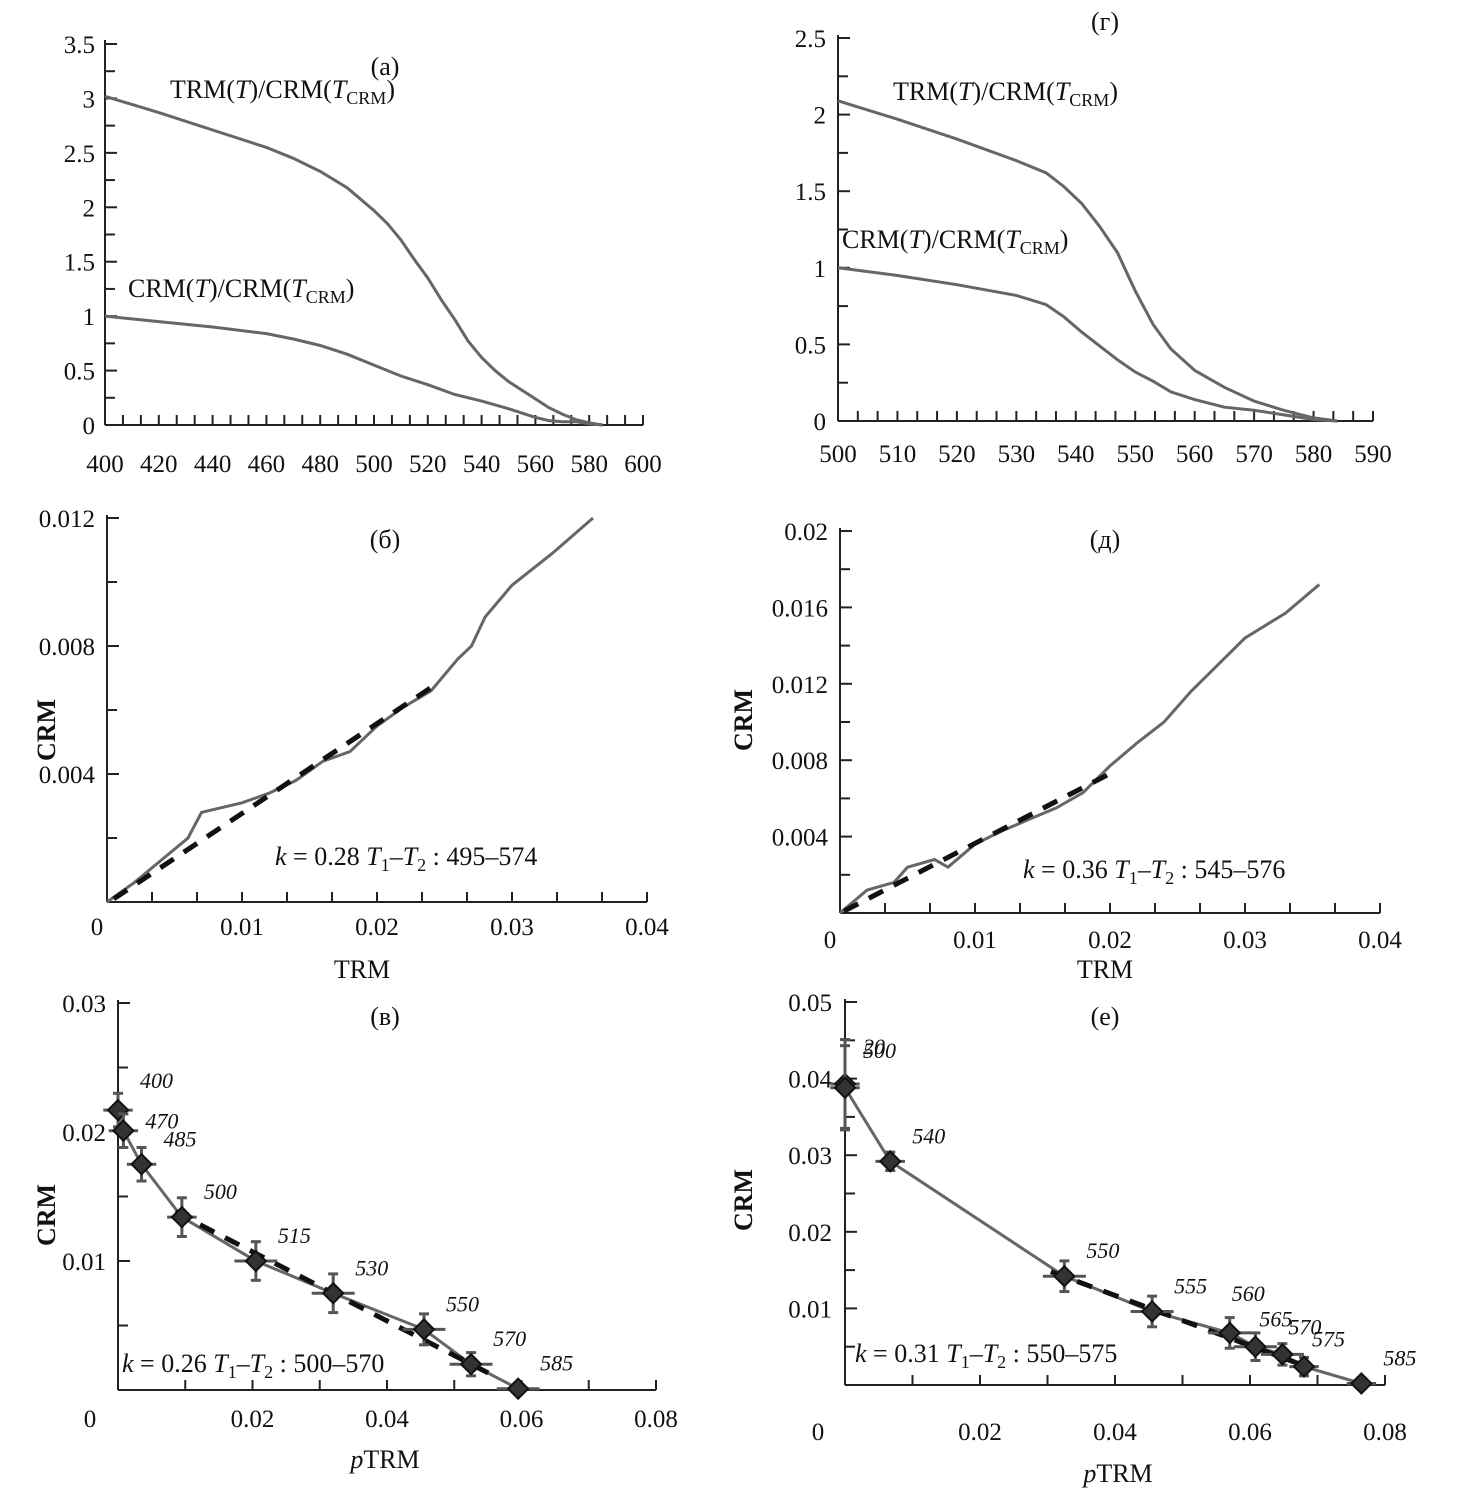 The image size is (1457, 1500). What do you see at coordinates (1385, 1432) in the screenshot?
I see `x-tick-label: 0.08` at bounding box center [1385, 1432].